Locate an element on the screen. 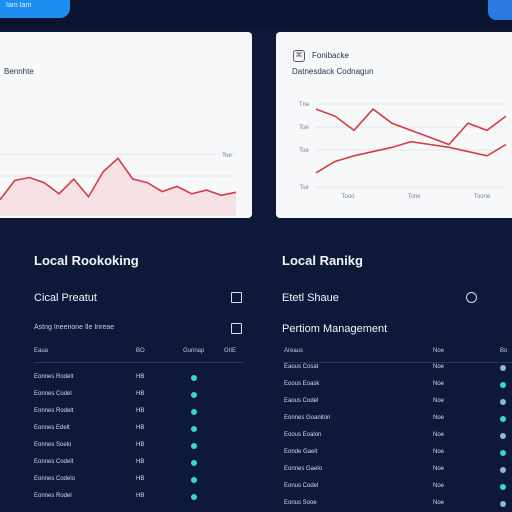 This screenshot has width=512, height=512. x-tick-label: Tooo is located at coordinates (348, 197).